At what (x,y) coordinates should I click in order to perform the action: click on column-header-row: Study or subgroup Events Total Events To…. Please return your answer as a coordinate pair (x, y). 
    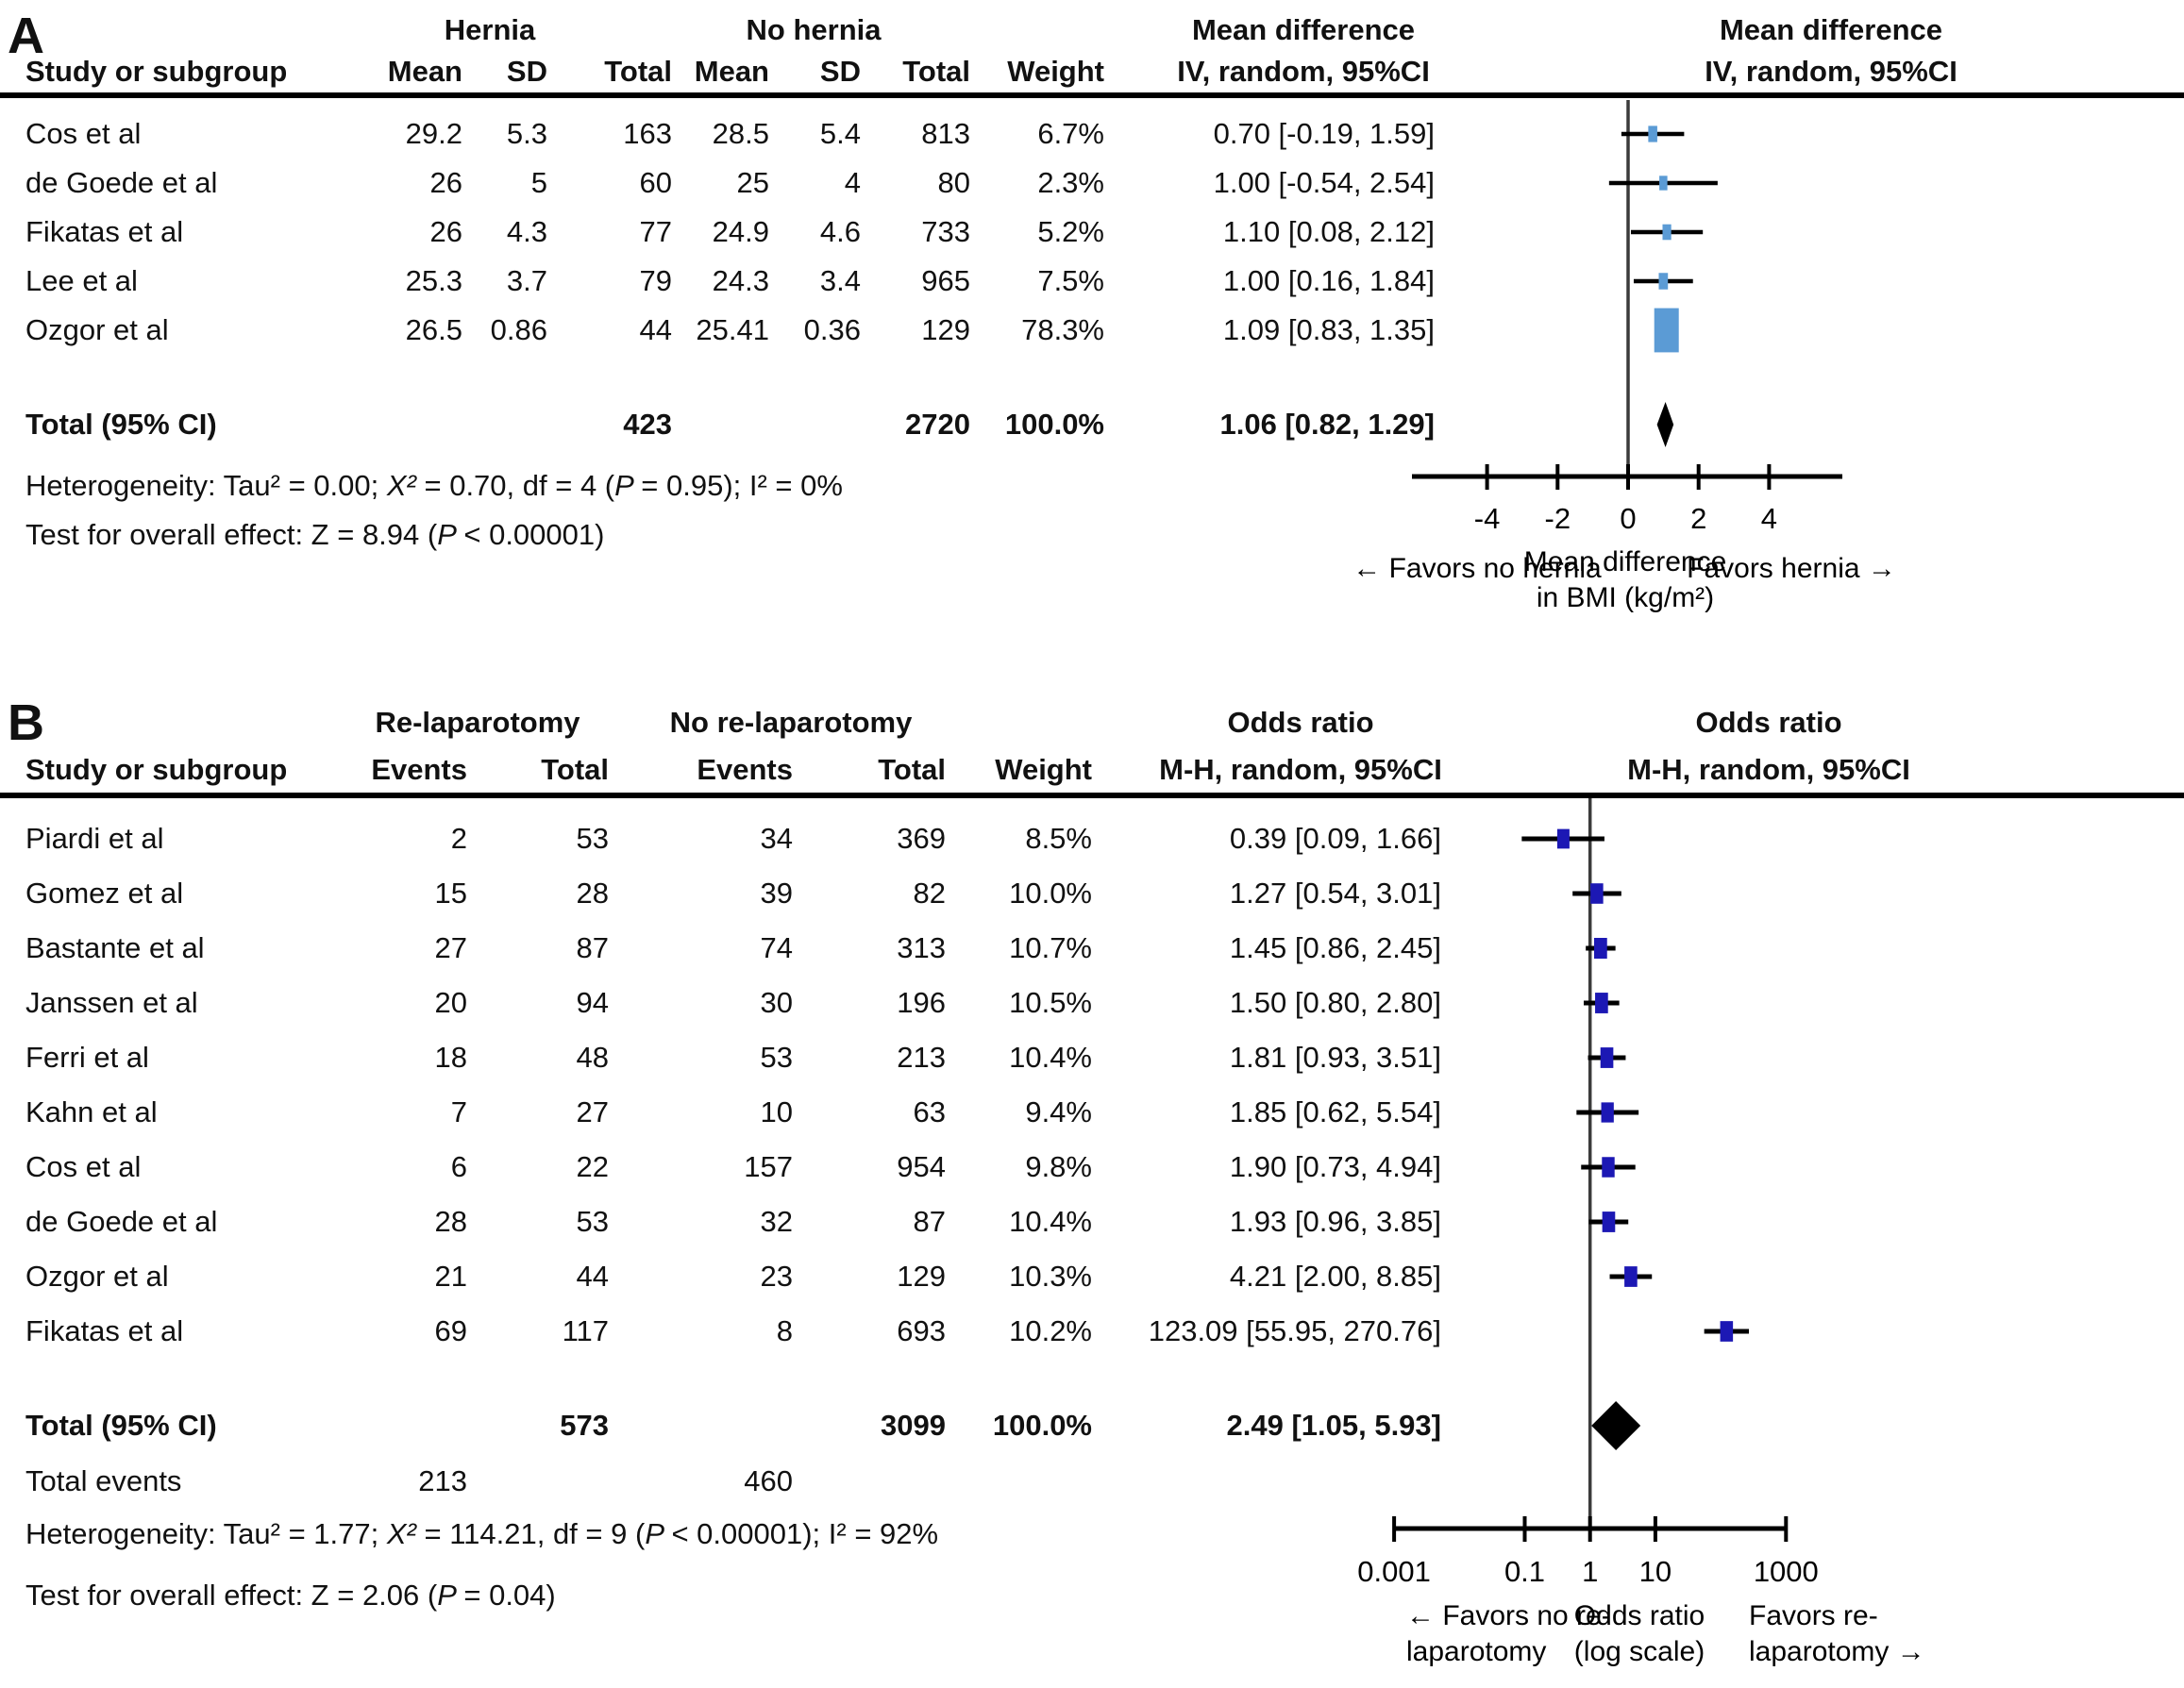
    Looking at the image, I should click on (733, 770).